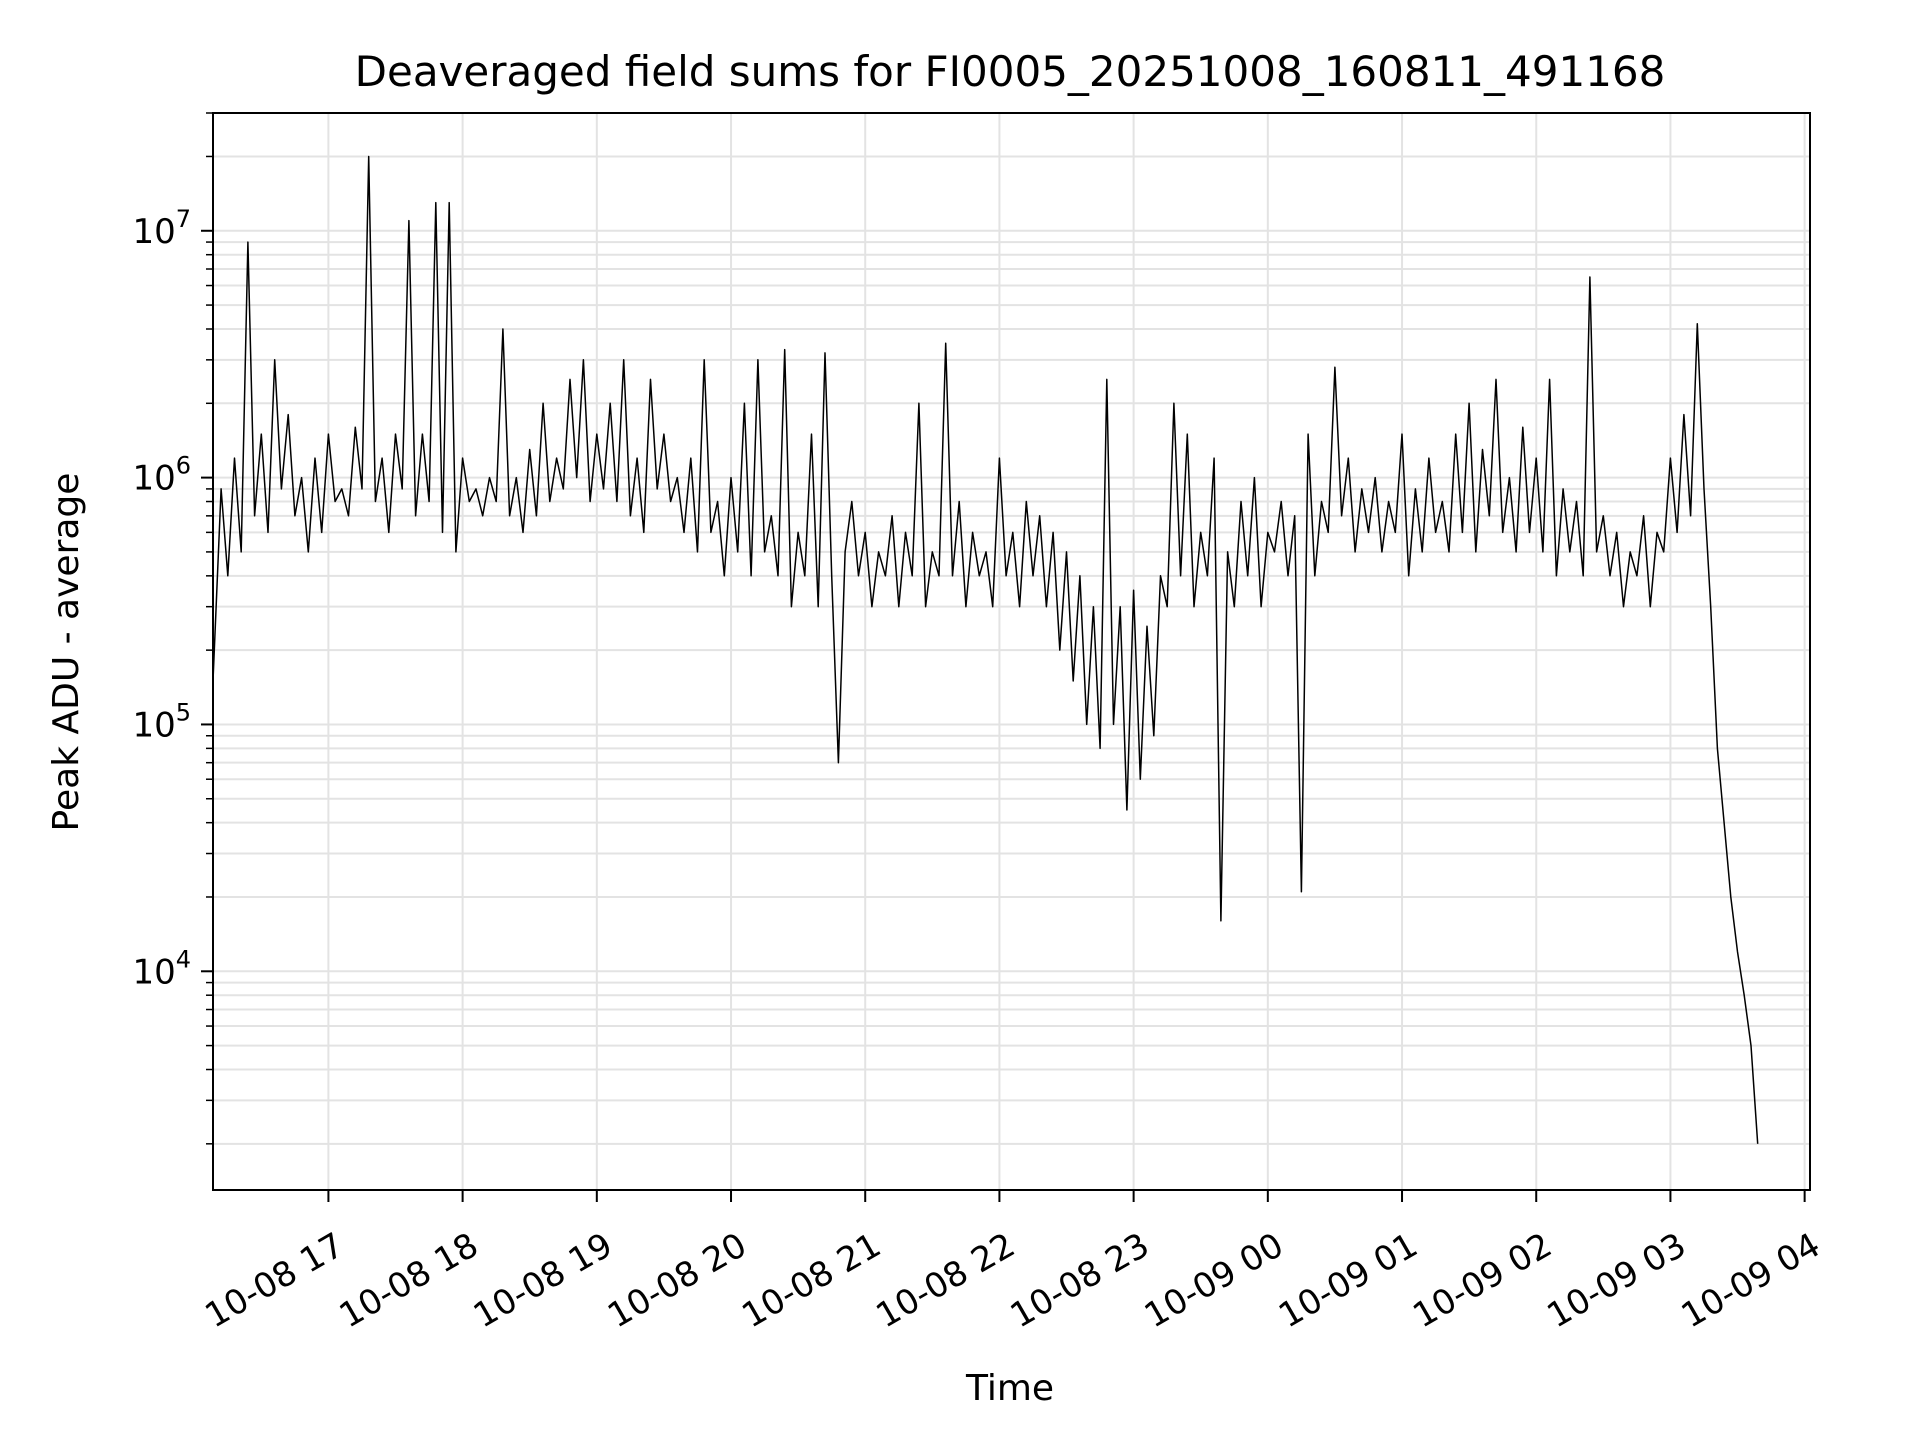  What do you see at coordinates (183, 712) in the screenshot?
I see `y-tick-exponent: 5` at bounding box center [183, 712].